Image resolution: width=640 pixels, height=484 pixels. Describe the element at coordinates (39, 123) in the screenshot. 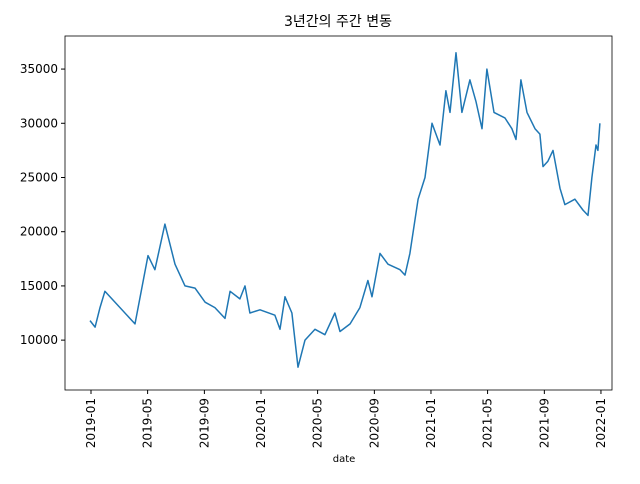

I see `y-tick-label: 30000` at that location.